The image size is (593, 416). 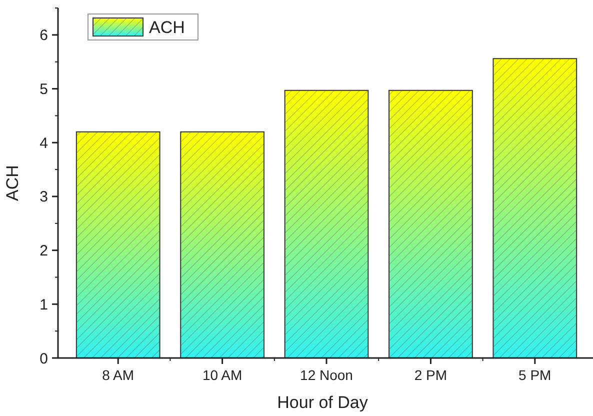 I want to click on y-tick-label: 5, so click(x=44, y=89).